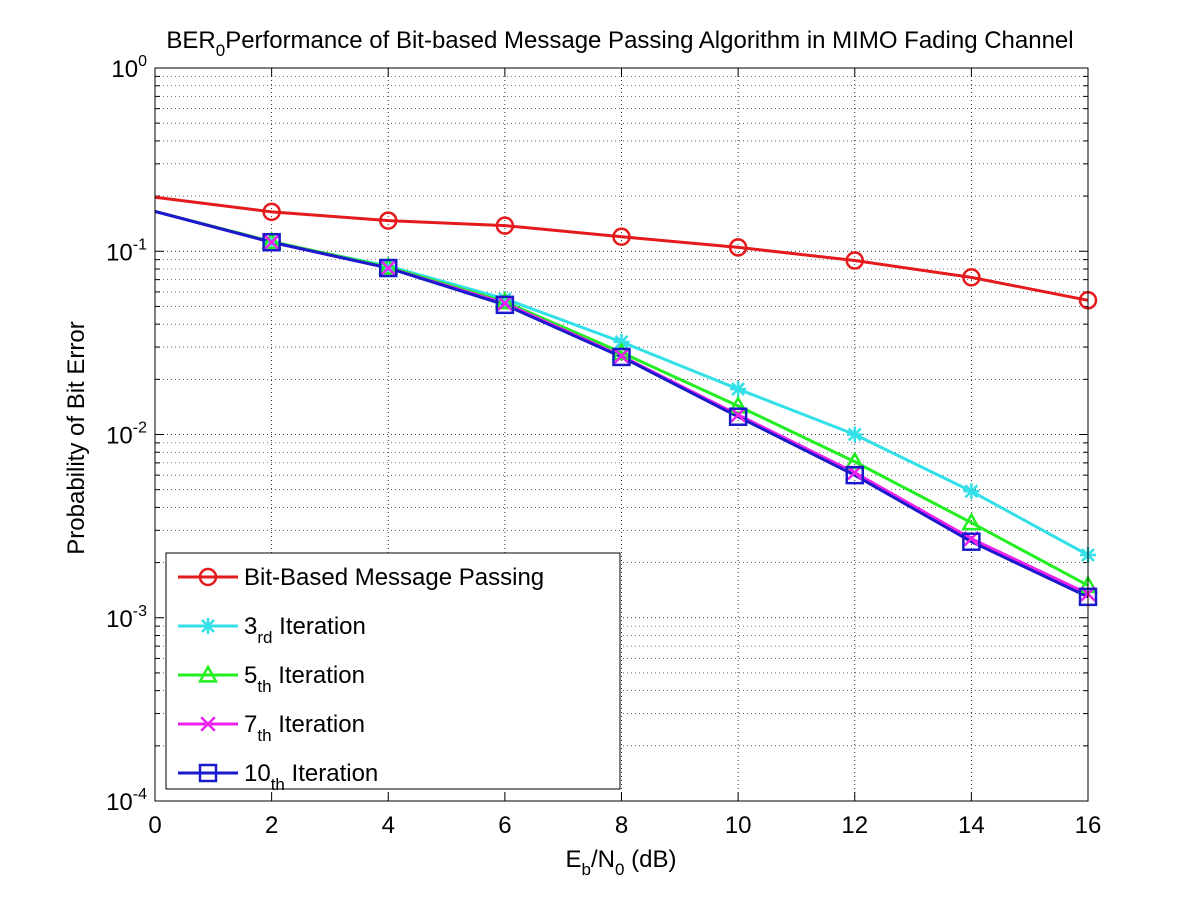 This screenshot has height=901, width=1201. Describe the element at coordinates (140, 794) in the screenshot. I see `y-tick-exponent: -4` at that location.